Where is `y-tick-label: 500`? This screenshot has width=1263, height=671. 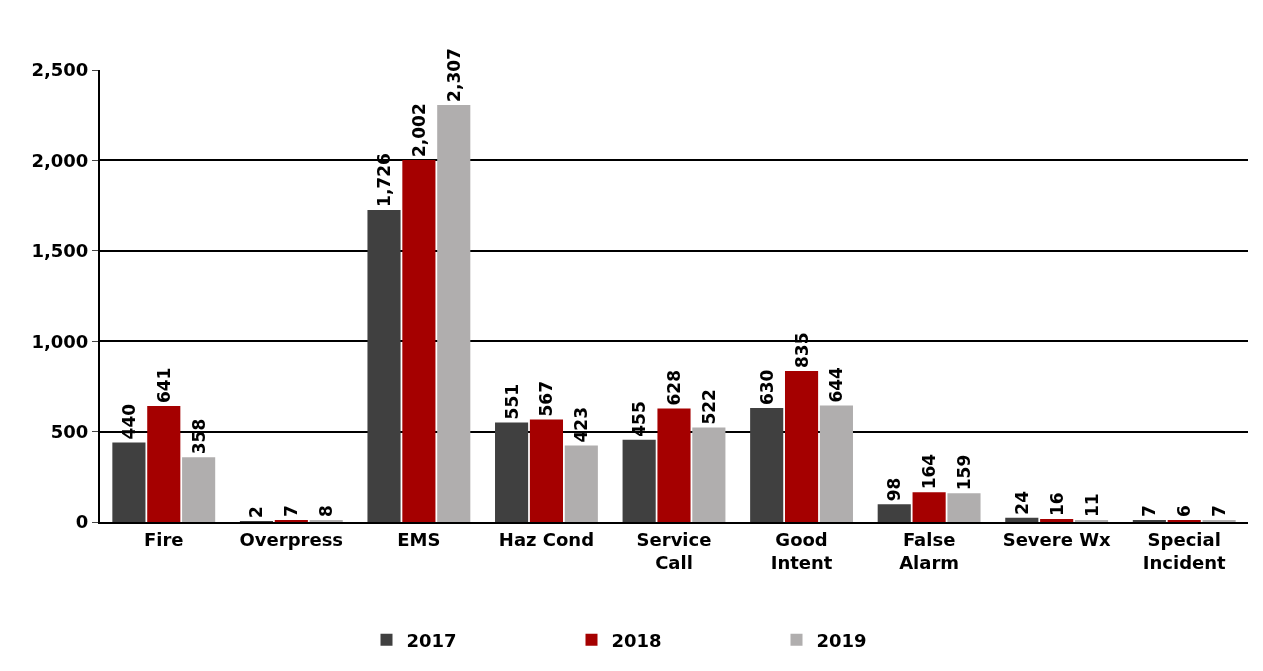 y-tick-label: 500 is located at coordinates (69, 431).